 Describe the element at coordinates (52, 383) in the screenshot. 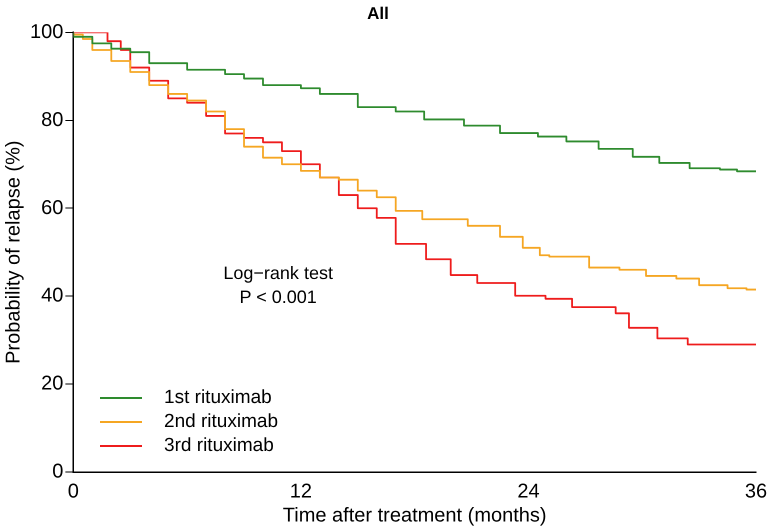

I see `y-tick-label: 20` at that location.